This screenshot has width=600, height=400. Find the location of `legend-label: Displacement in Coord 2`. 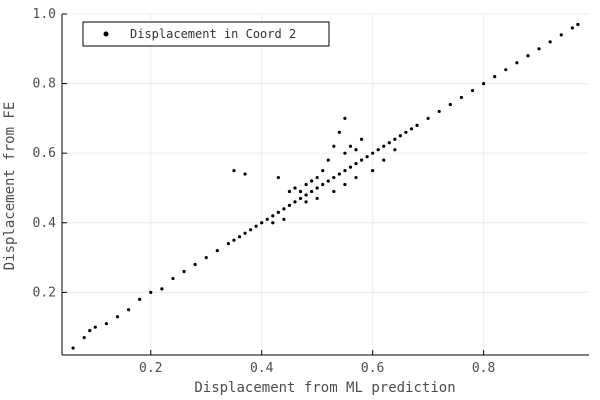

legend-label: Displacement in Coord 2 is located at coordinates (213, 34).